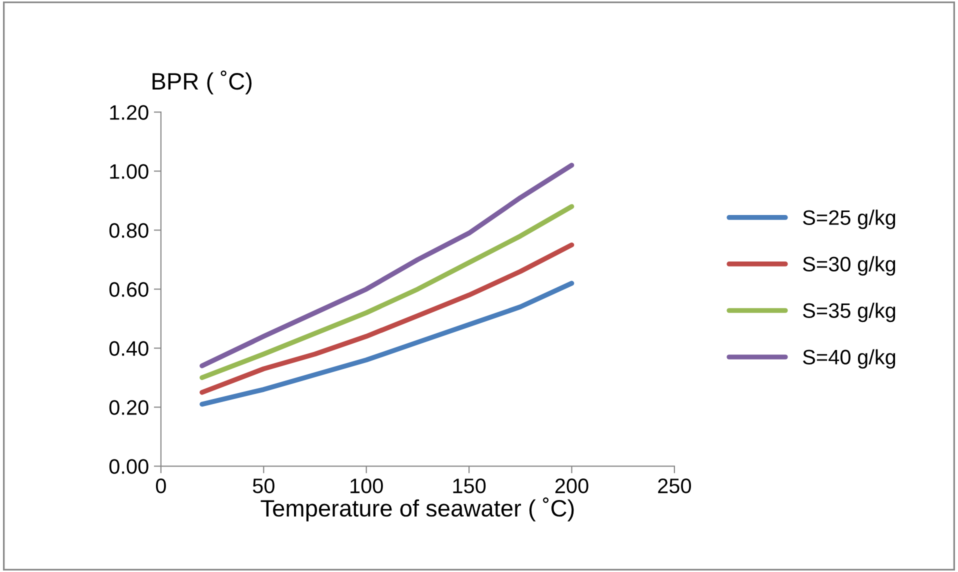 This screenshot has width=958, height=572. I want to click on legend-label: S=25 g/kg, so click(849, 220).